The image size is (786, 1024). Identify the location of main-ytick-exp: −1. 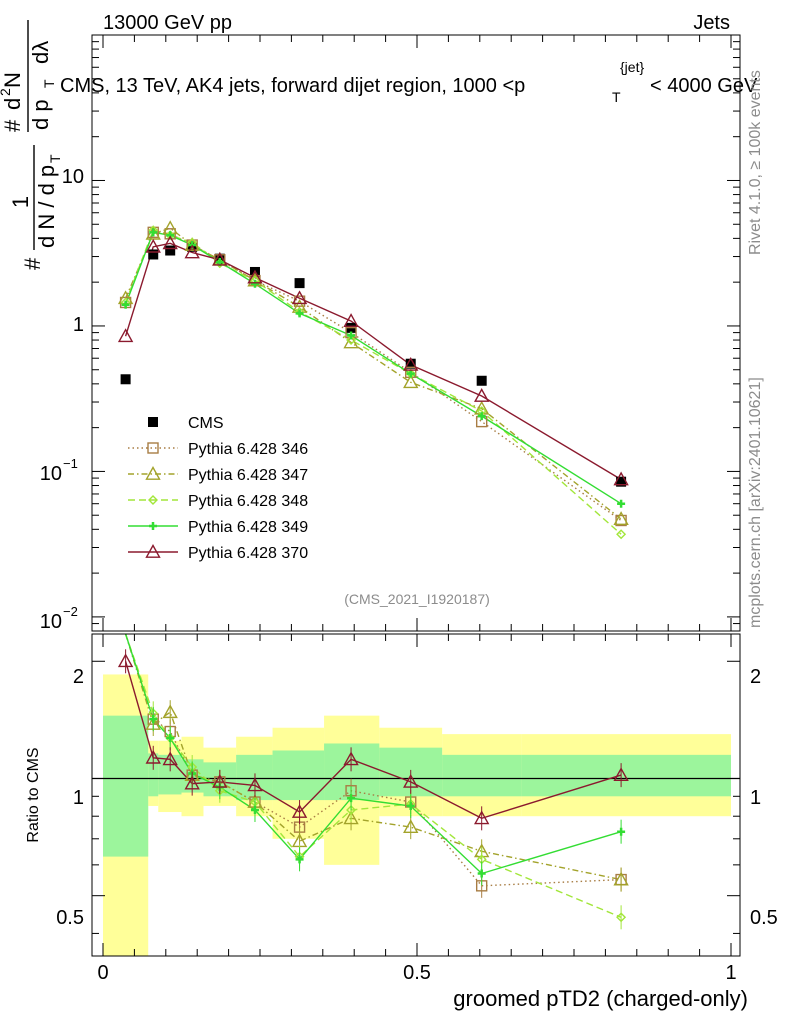
(70, 463).